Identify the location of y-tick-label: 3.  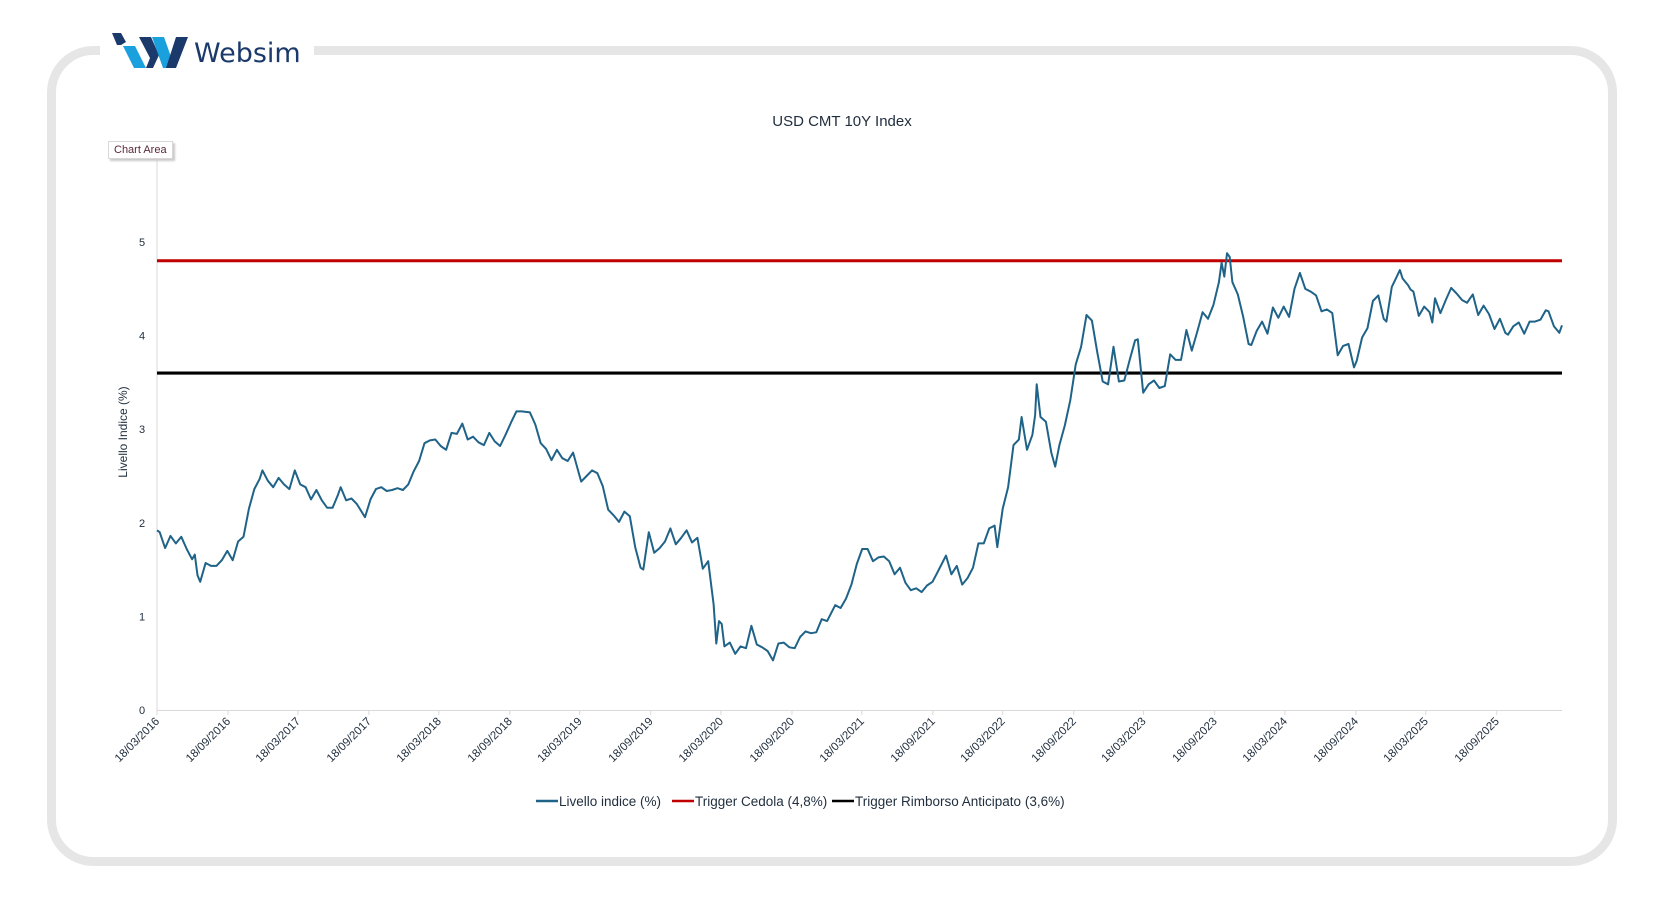
(142, 430).